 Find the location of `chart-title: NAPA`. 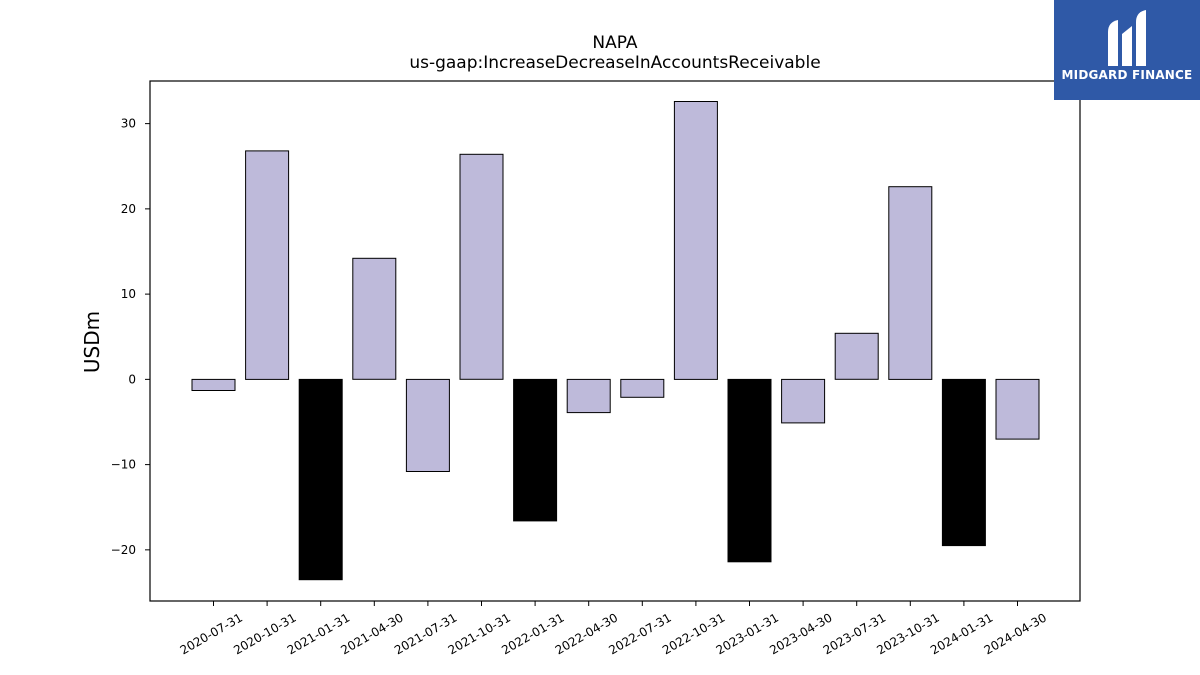

chart-title: NAPA is located at coordinates (615, 43).